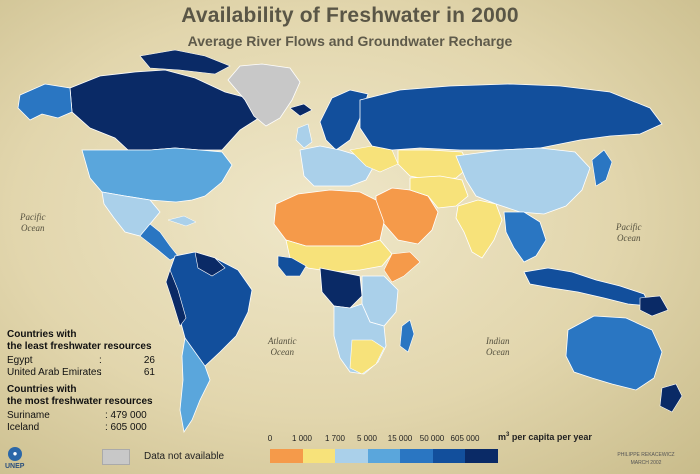 This screenshot has height=474, width=700. What do you see at coordinates (77, 427) in the screenshot?
I see `most-row-iceland: Iceland : 605 000` at bounding box center [77, 427].